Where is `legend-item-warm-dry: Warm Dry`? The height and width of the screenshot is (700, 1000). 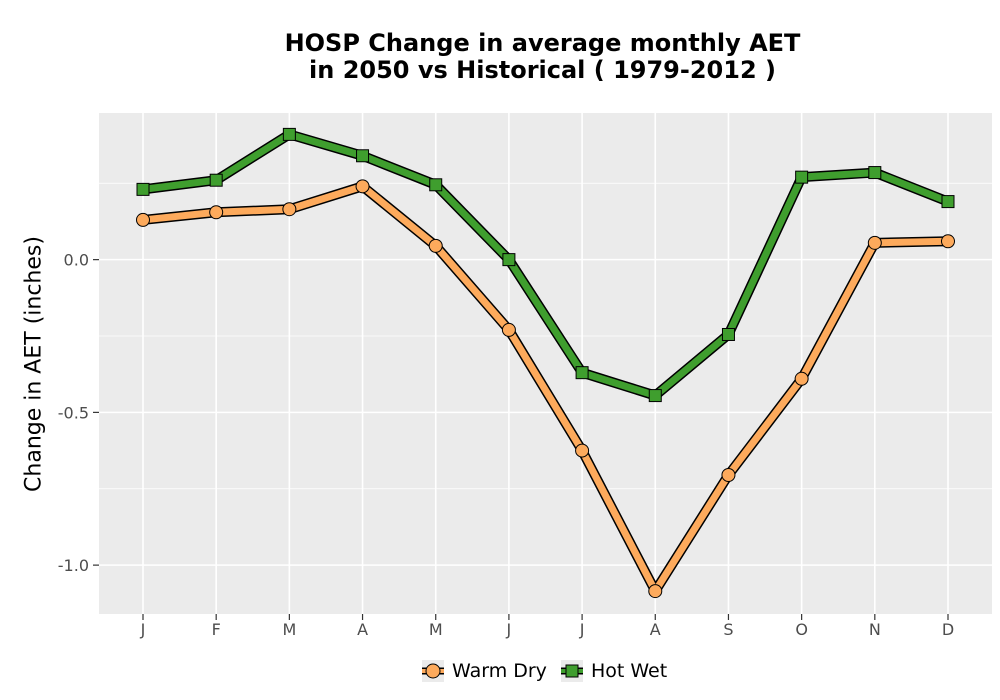 legend-item-warm-dry: Warm Dry is located at coordinates (484, 671).